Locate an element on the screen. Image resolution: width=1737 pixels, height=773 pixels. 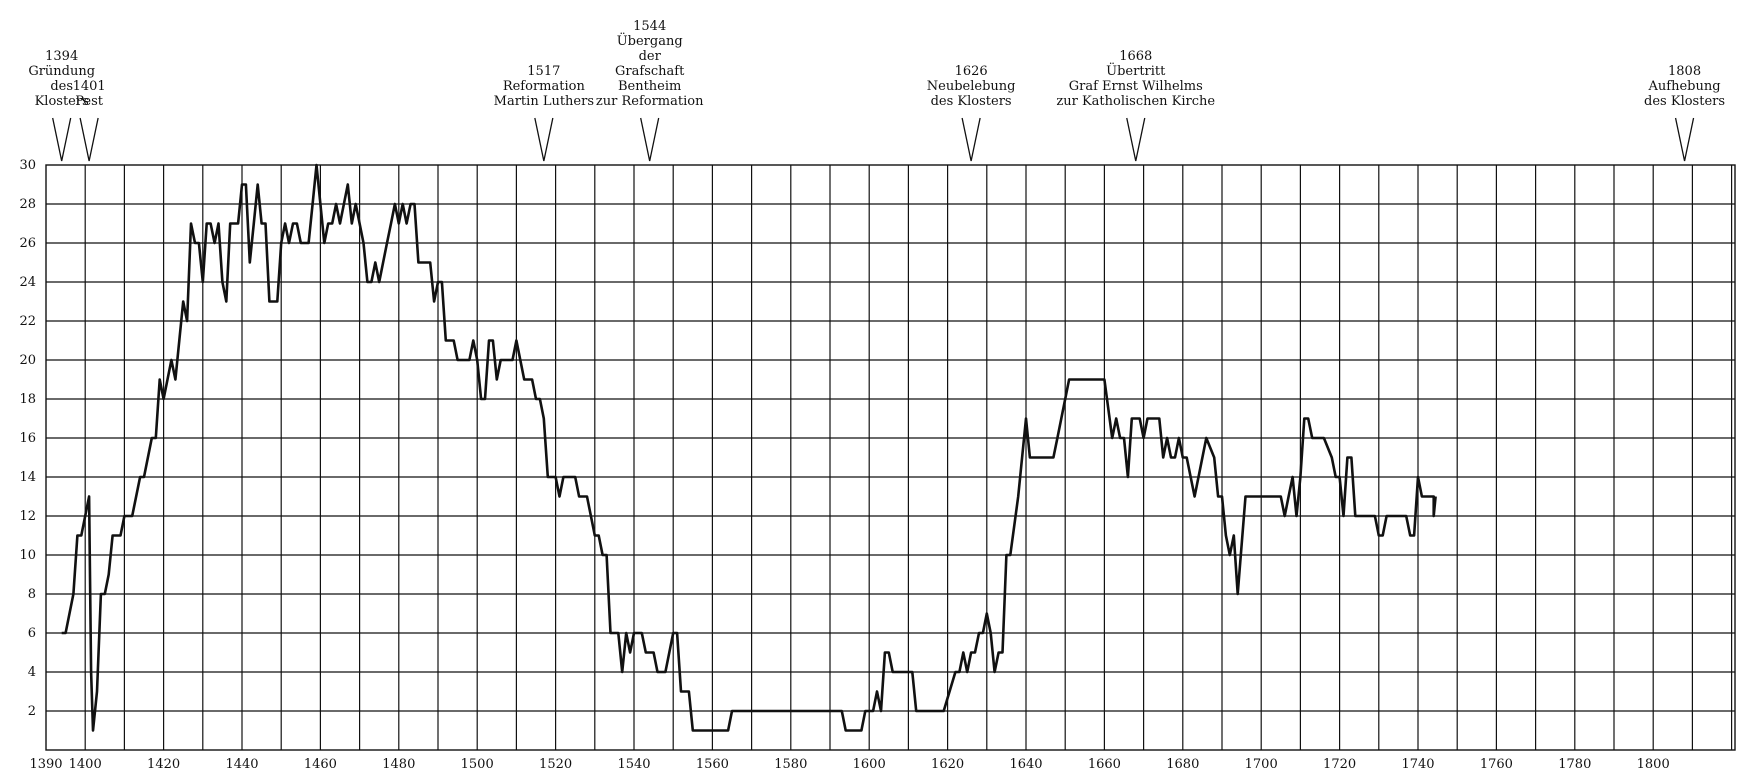
annotation-text: 1808 is located at coordinates (1684, 71).